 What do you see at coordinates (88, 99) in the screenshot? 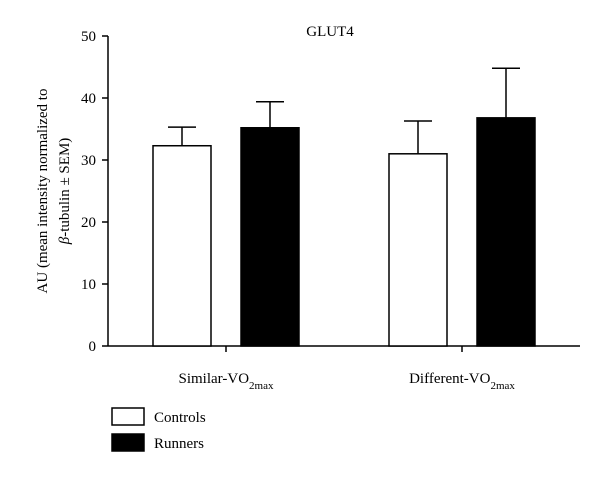
I see `y-tick-label: 40` at bounding box center [88, 99].